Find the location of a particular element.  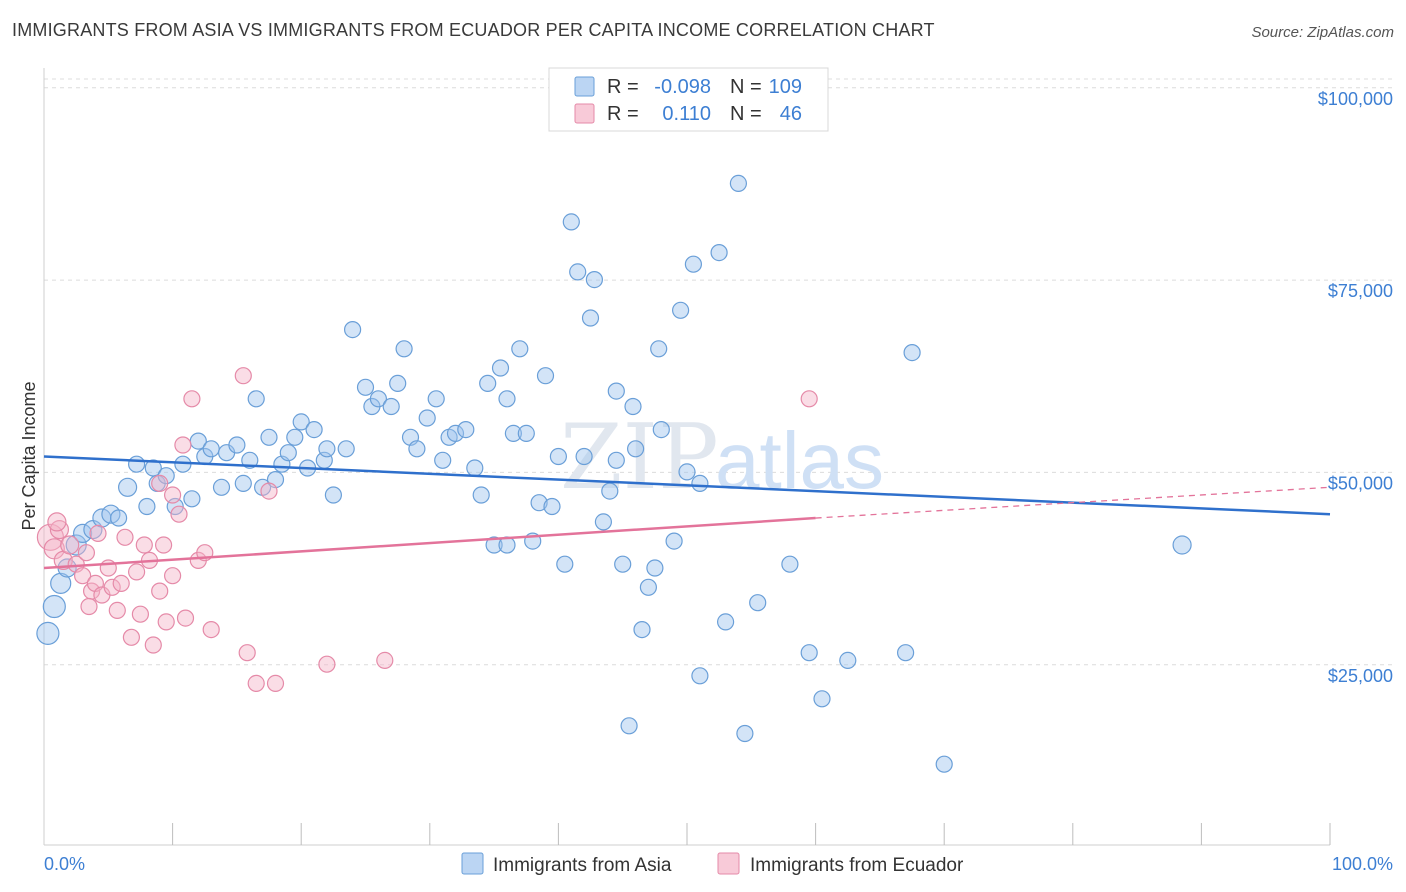

watermark-atlas: atlas is located at coordinates (799, 460).